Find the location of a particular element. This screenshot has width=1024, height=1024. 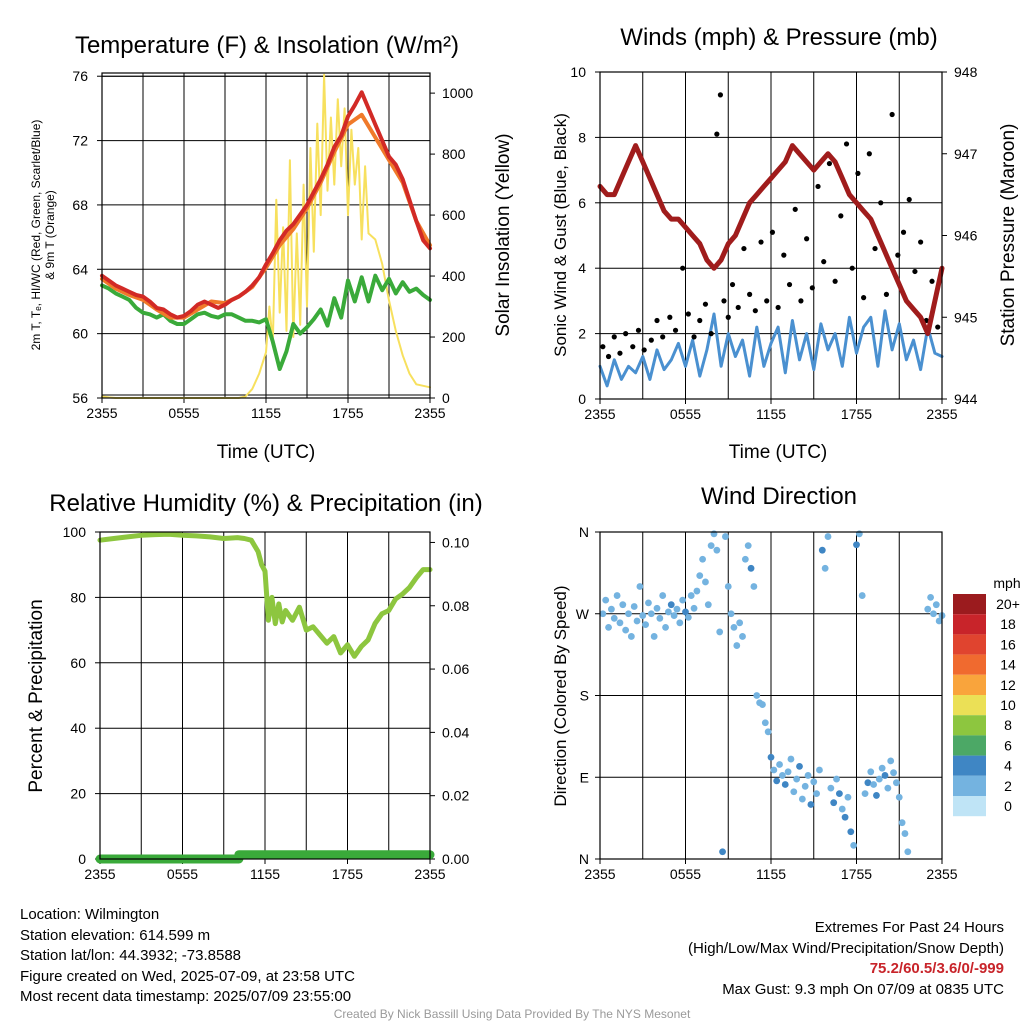

solar-axis-tick-label: 0 is located at coordinates (446, 398).